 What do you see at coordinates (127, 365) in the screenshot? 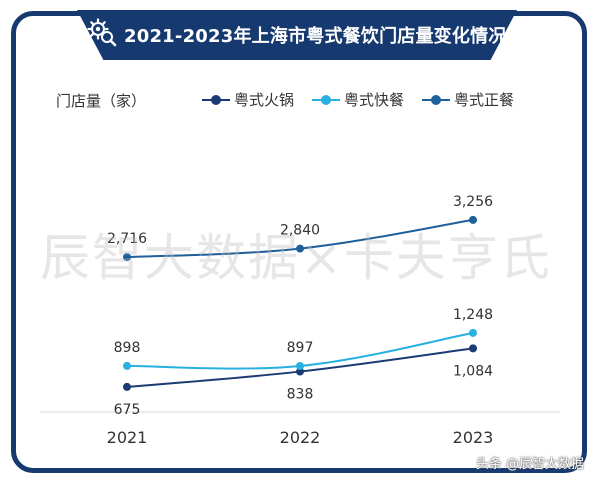
I see `data-point-fastfood-2021` at bounding box center [127, 365].